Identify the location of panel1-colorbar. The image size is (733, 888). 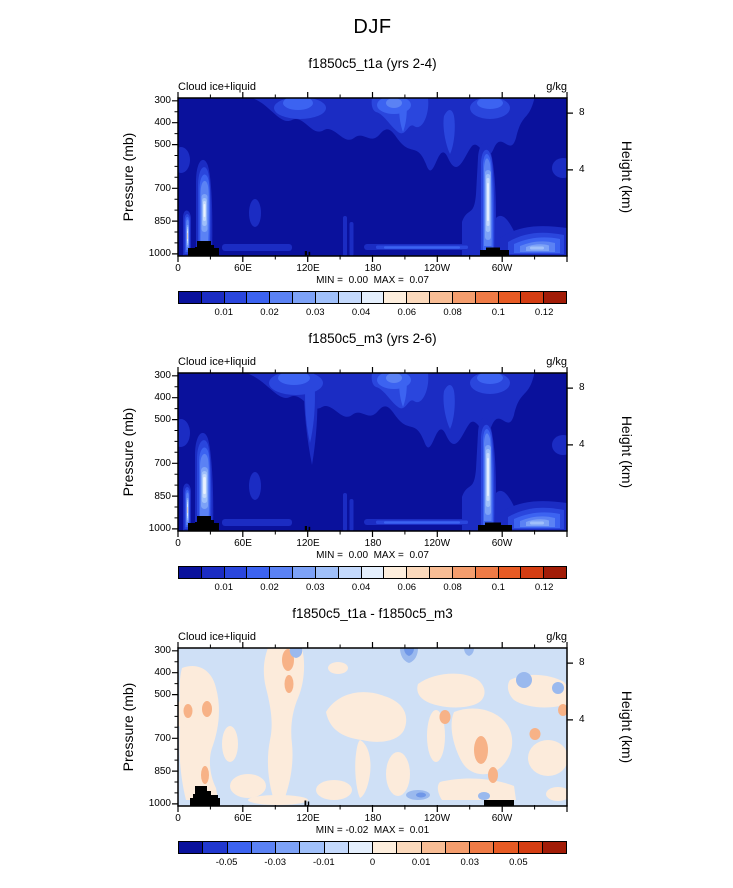
(372, 297).